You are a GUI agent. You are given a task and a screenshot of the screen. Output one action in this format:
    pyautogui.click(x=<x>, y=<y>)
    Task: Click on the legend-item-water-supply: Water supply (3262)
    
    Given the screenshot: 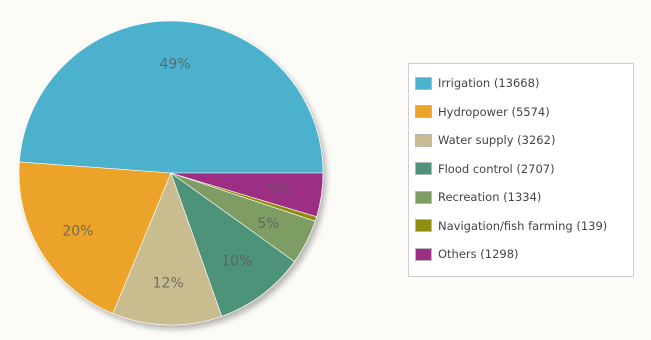 What is the action you would take?
    pyautogui.click(x=524, y=140)
    